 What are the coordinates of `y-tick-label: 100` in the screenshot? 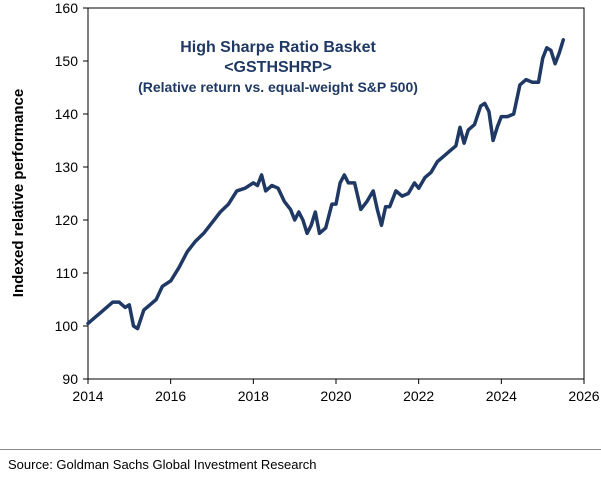 It's located at (67, 326).